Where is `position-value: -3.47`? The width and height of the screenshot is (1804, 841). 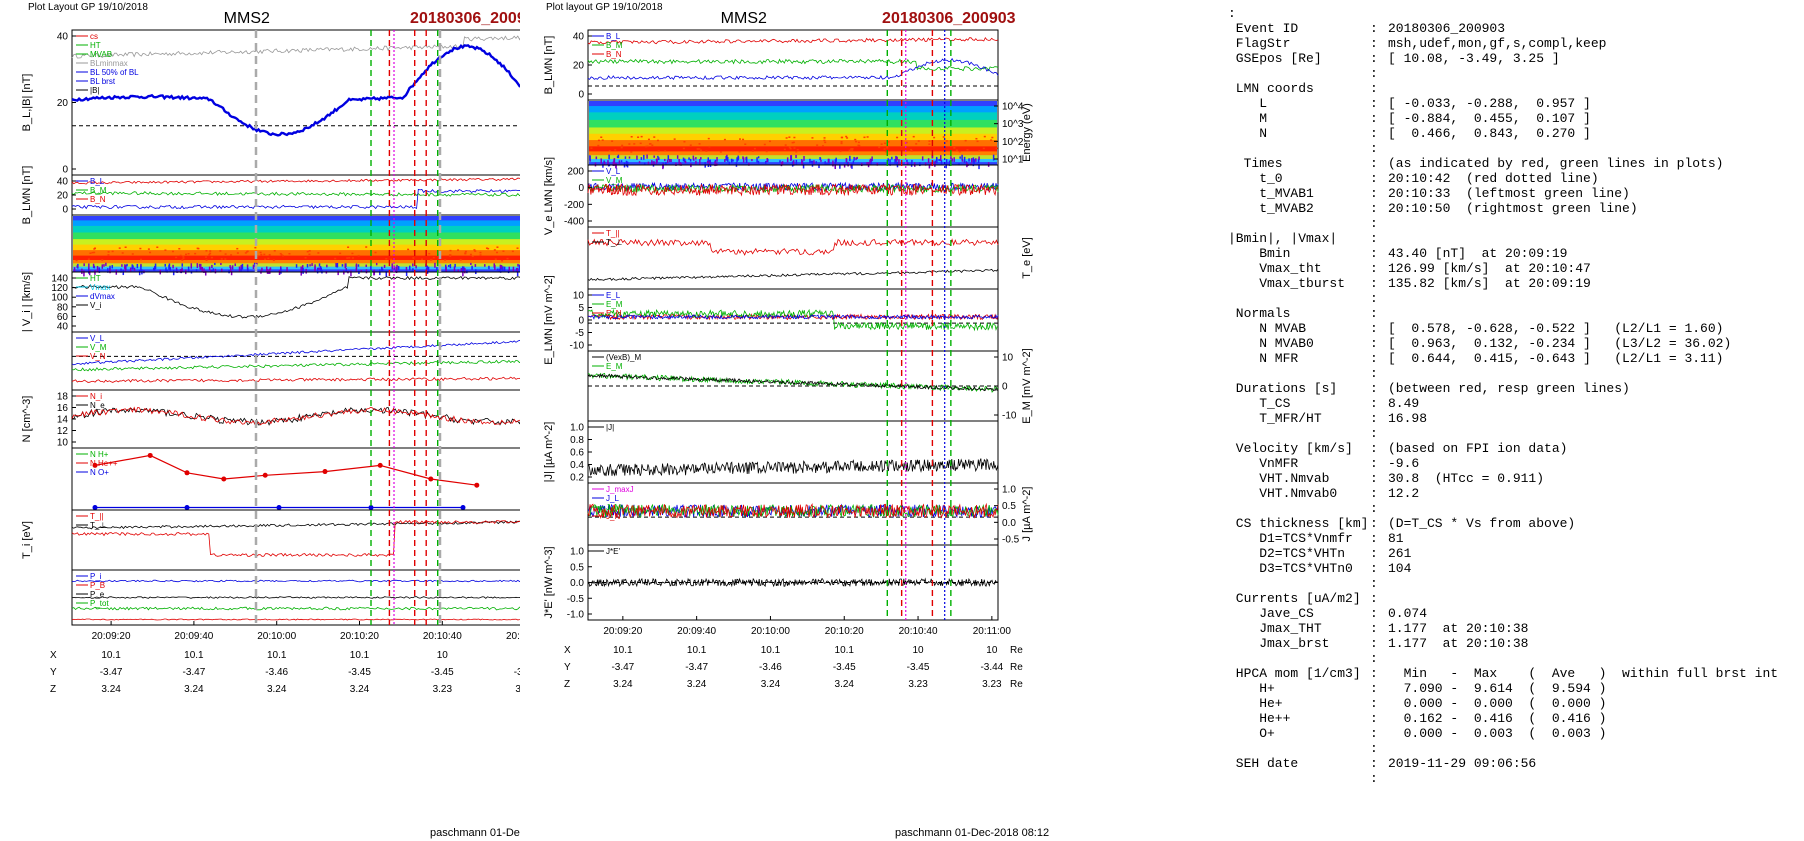 position-value: -3.47 is located at coordinates (622, 667).